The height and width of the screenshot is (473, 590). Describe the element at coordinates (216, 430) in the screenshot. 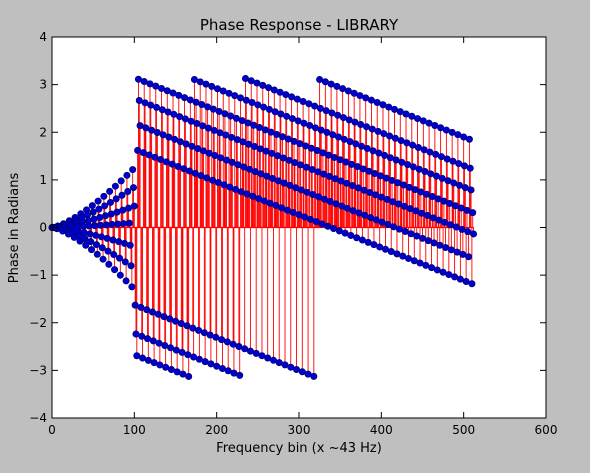

I see `x-tick-label: 200` at that location.